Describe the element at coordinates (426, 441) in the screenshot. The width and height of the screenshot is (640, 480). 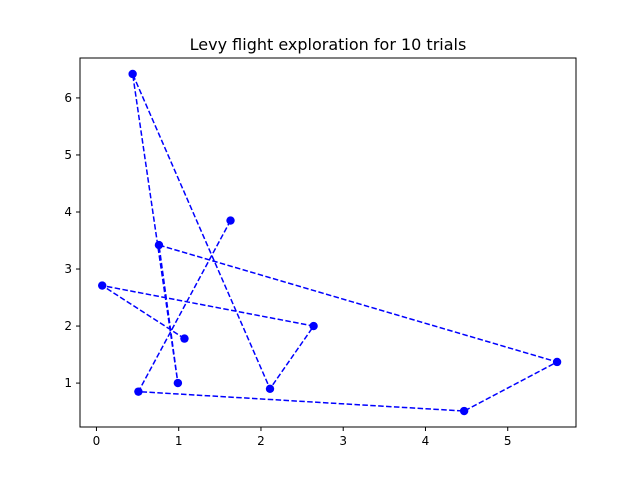
I see `x-tick-label: 4` at that location.